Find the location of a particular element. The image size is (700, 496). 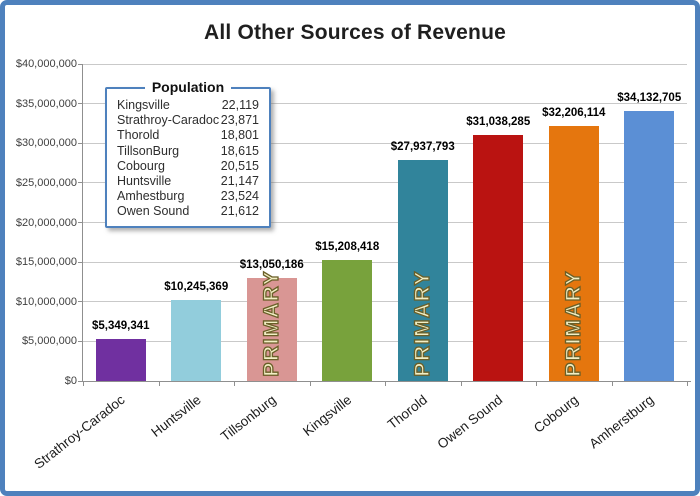

bar-slot: $15,208,418 is located at coordinates (348, 222).